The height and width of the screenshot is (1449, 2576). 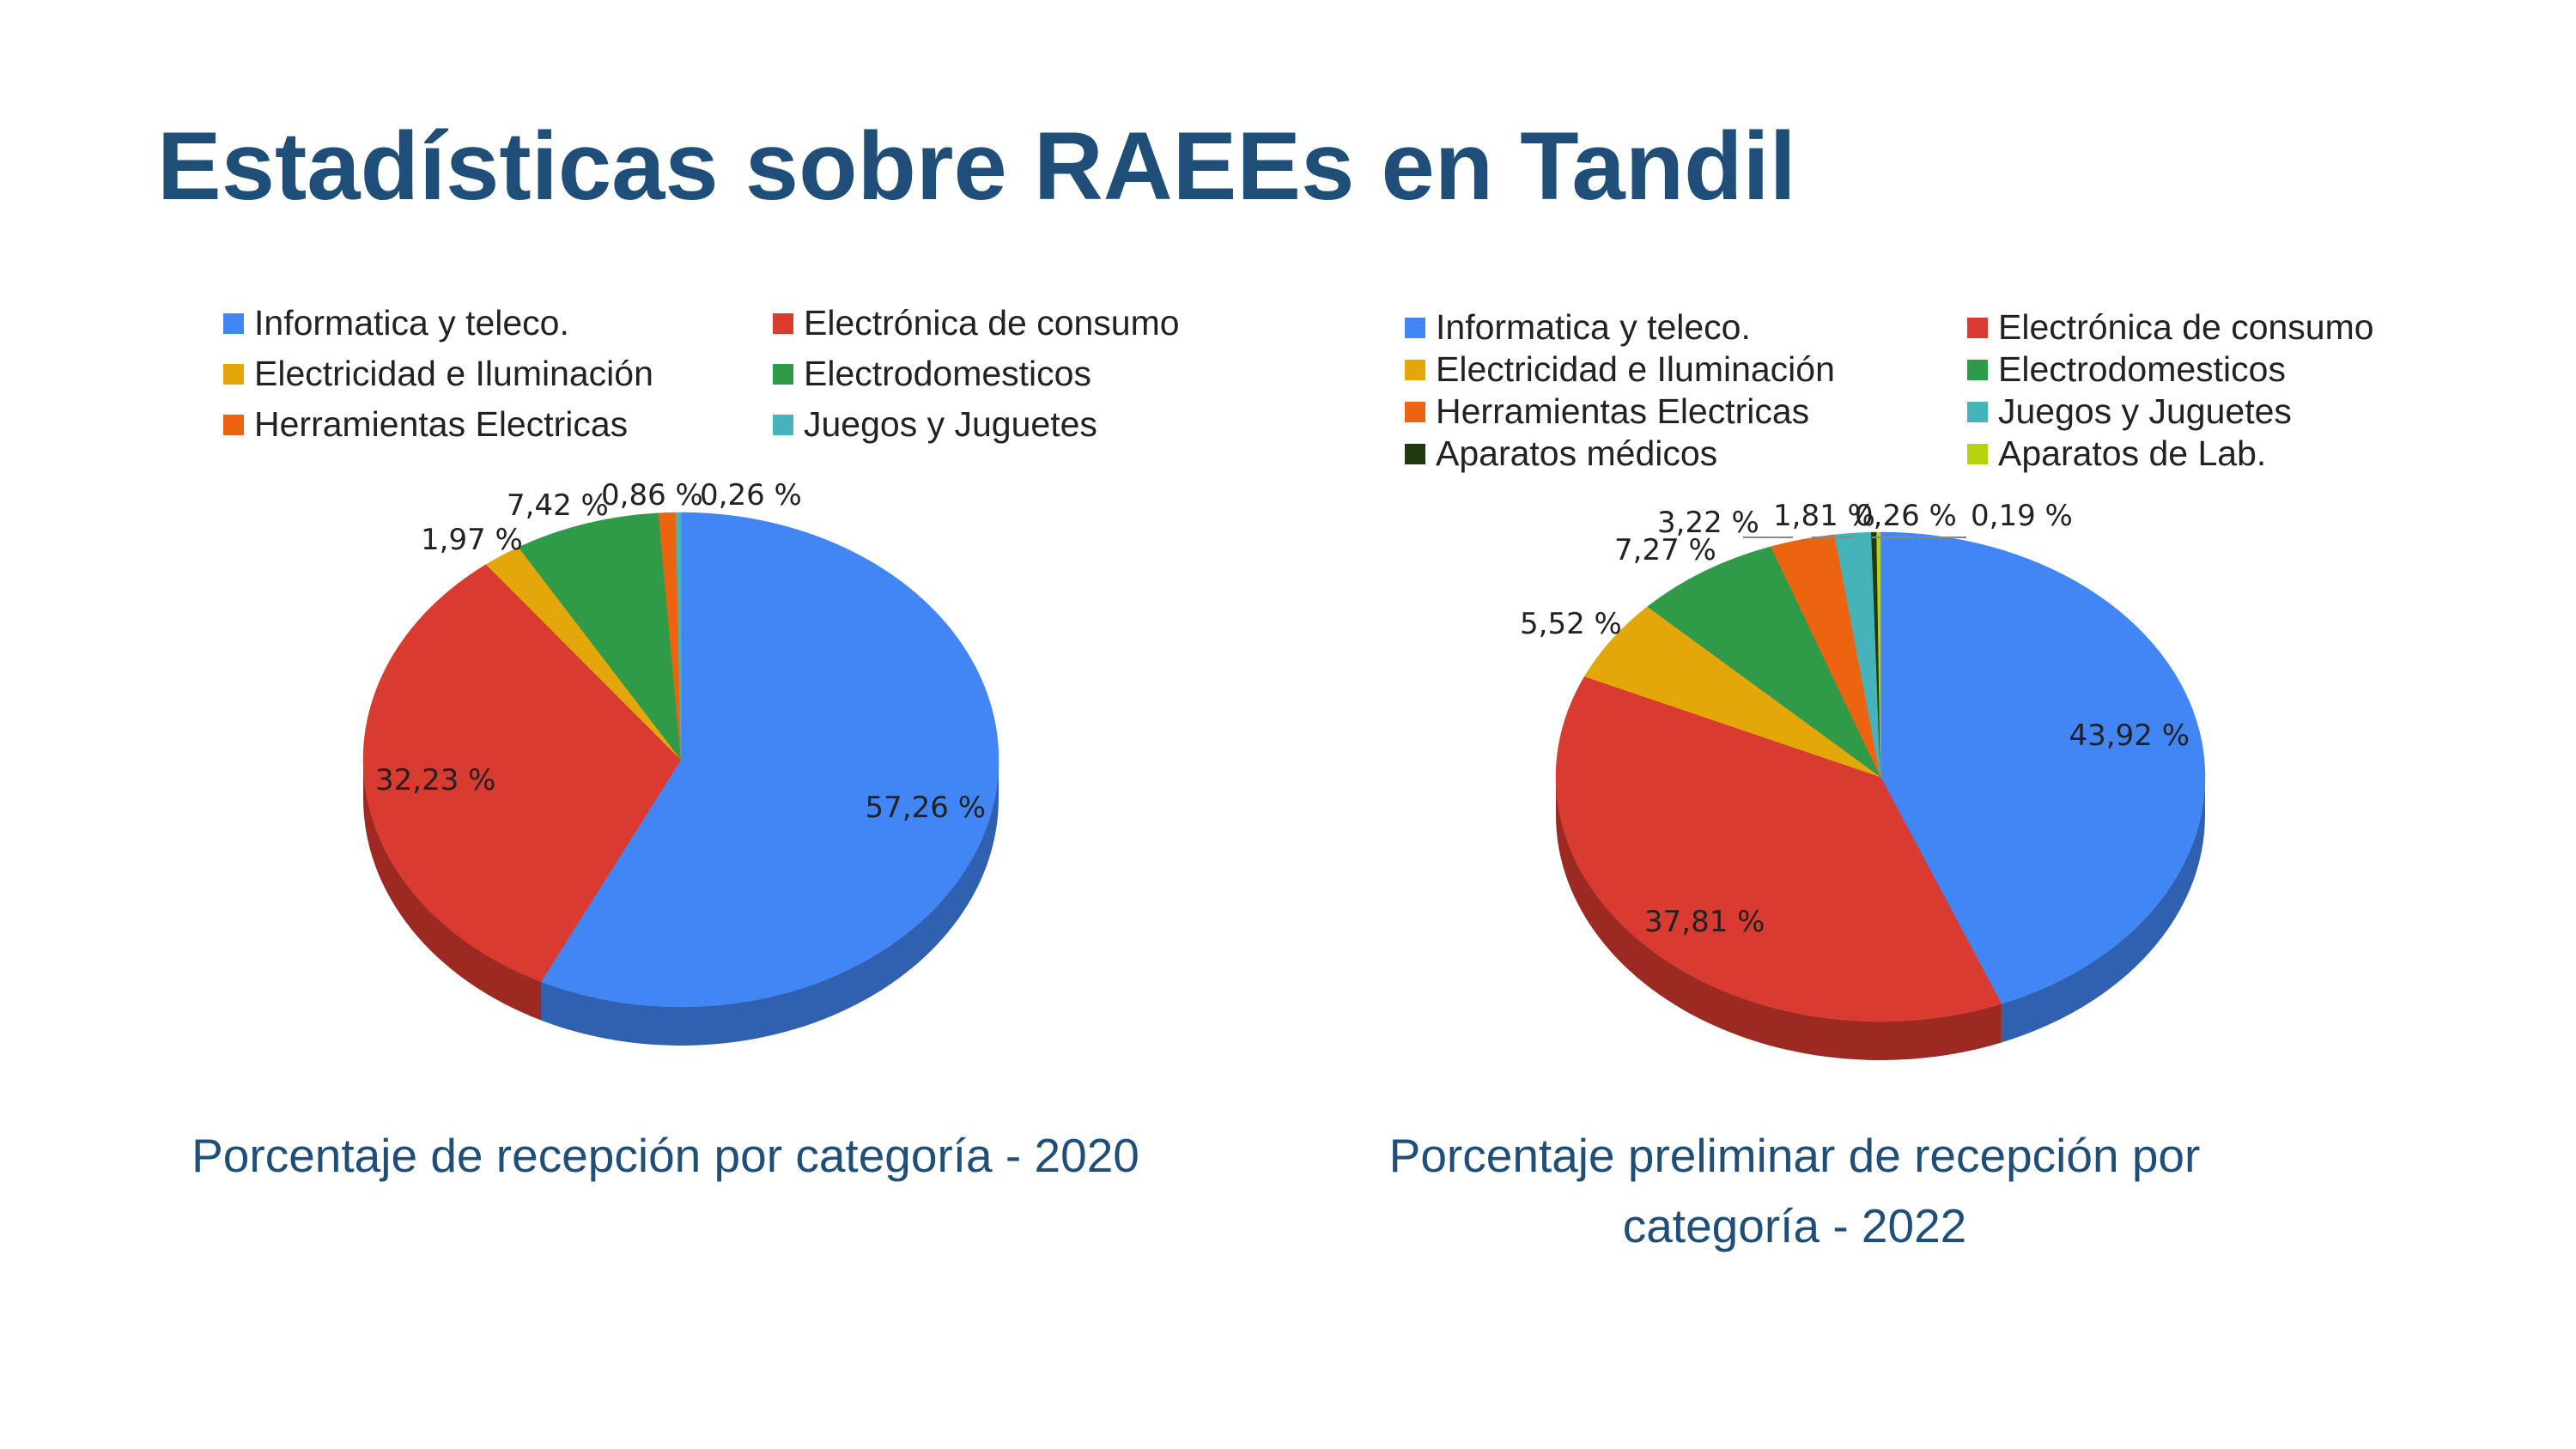 I want to click on slice-label-electronica-de-consumo: 37,81 %, so click(x=1704, y=922).